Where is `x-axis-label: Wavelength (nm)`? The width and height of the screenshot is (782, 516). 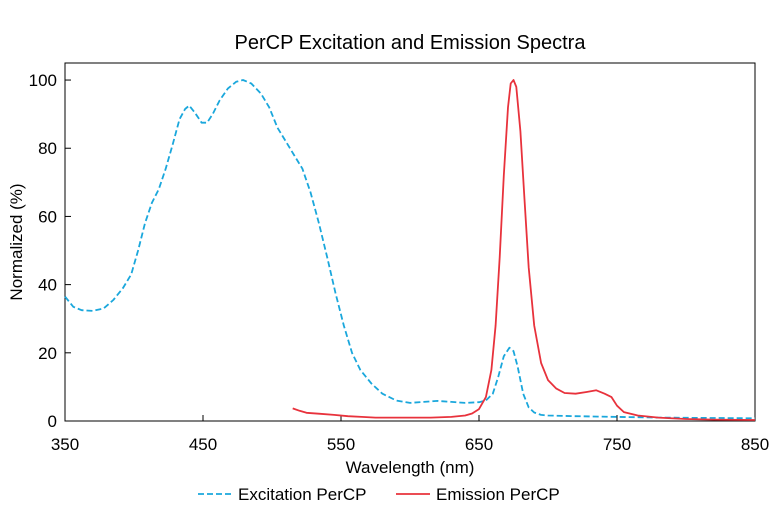 x-axis-label: Wavelength (nm) is located at coordinates (410, 467).